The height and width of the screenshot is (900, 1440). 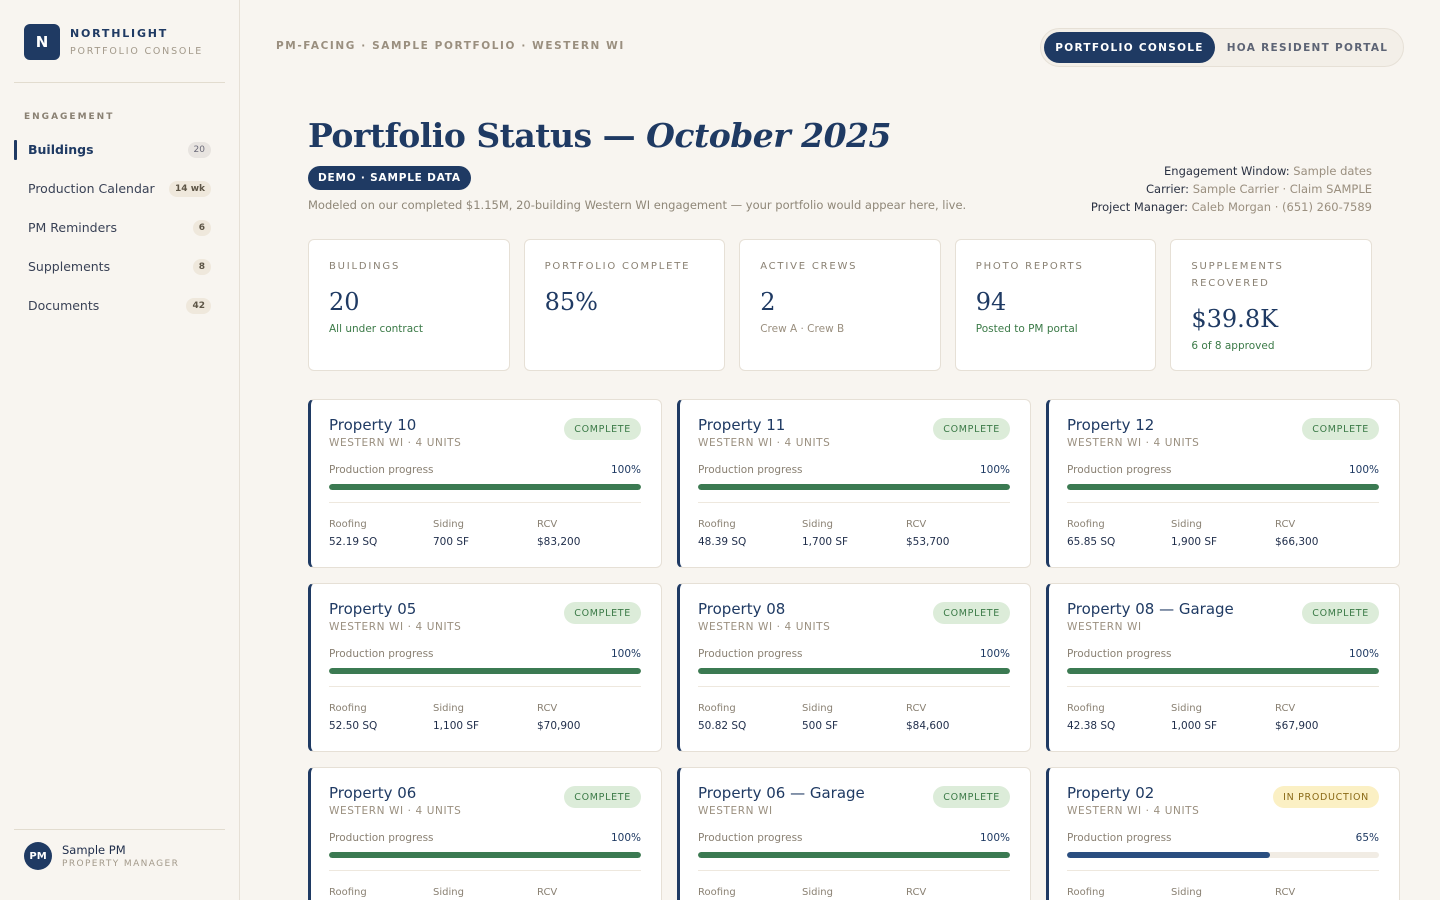 I want to click on progress-row: Production progress 65%, so click(x=1223, y=838).